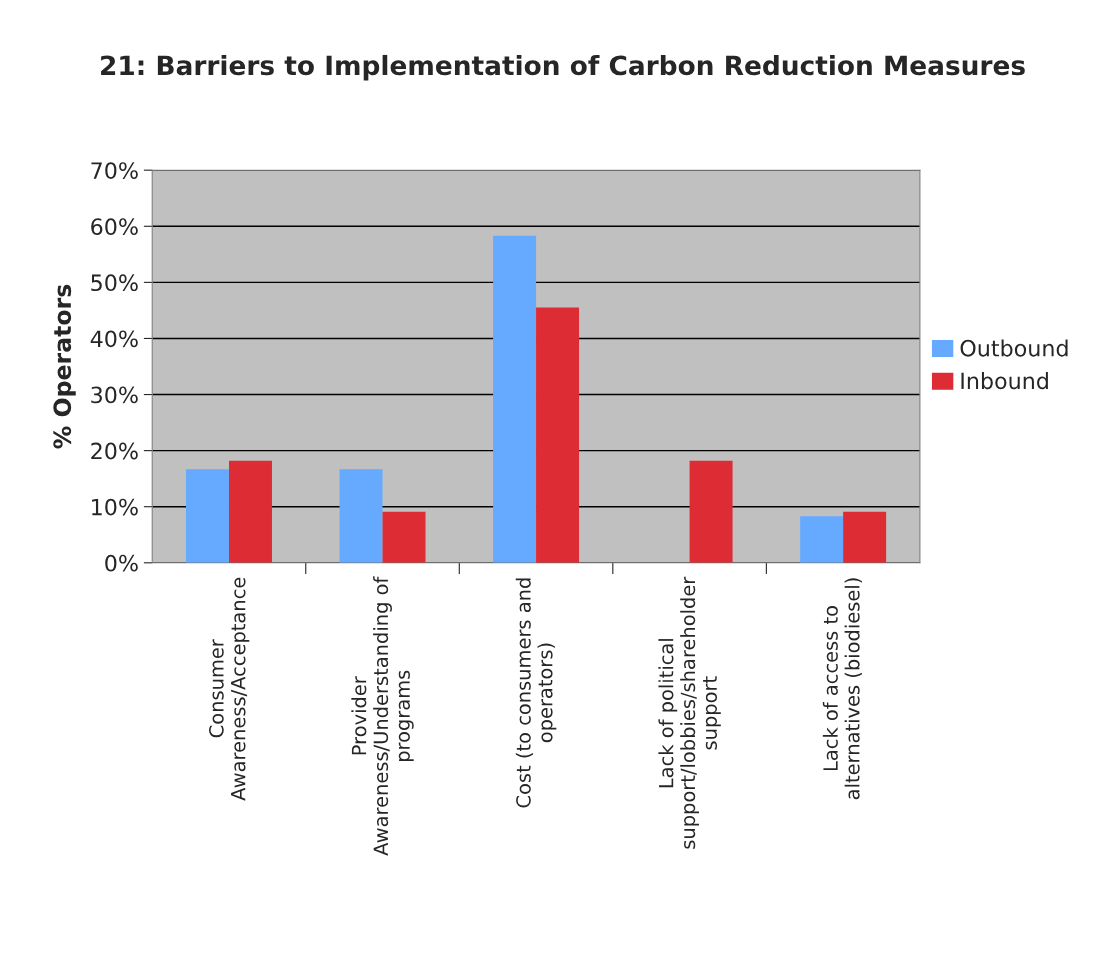 This screenshot has height=967, width=1103. I want to click on y-axis-title: % Operators, so click(64, 366).